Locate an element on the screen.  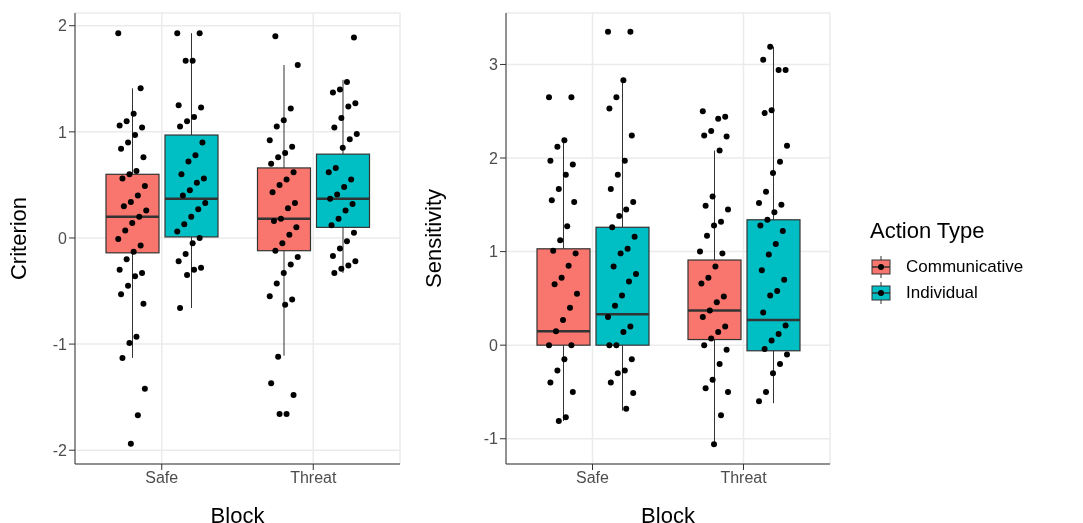
y-tick-label: -2 is located at coordinates (60, 450).